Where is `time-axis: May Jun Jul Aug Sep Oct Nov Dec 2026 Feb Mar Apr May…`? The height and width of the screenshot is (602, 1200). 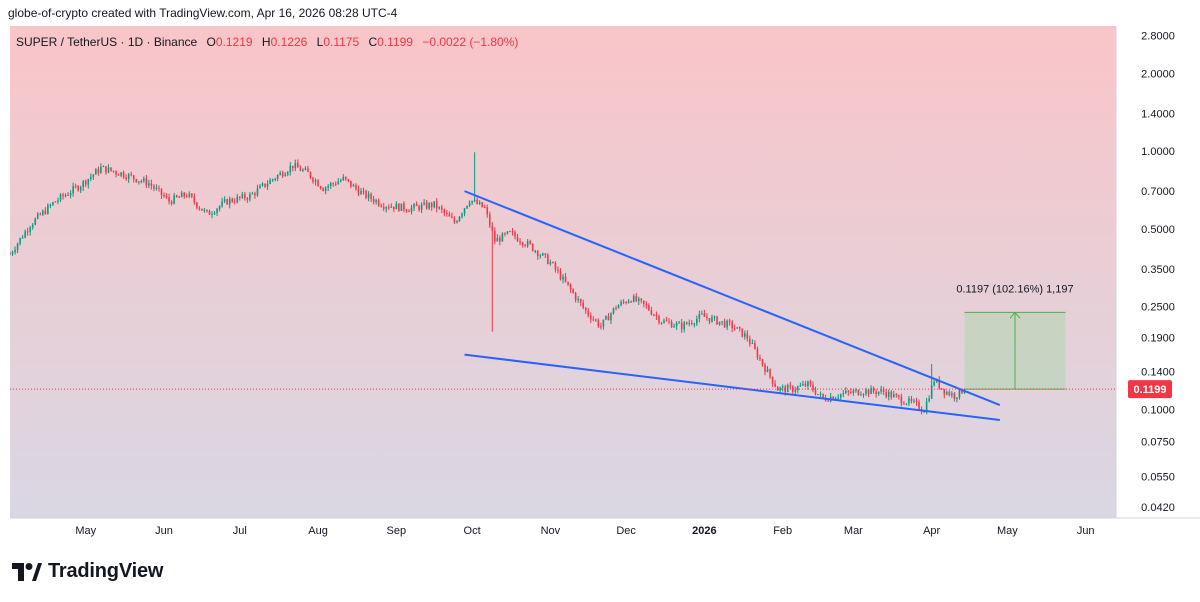
time-axis: May Jun Jul Aug Sep Oct Nov Dec 2026 Feb Mar Apr May… is located at coordinates (584, 531).